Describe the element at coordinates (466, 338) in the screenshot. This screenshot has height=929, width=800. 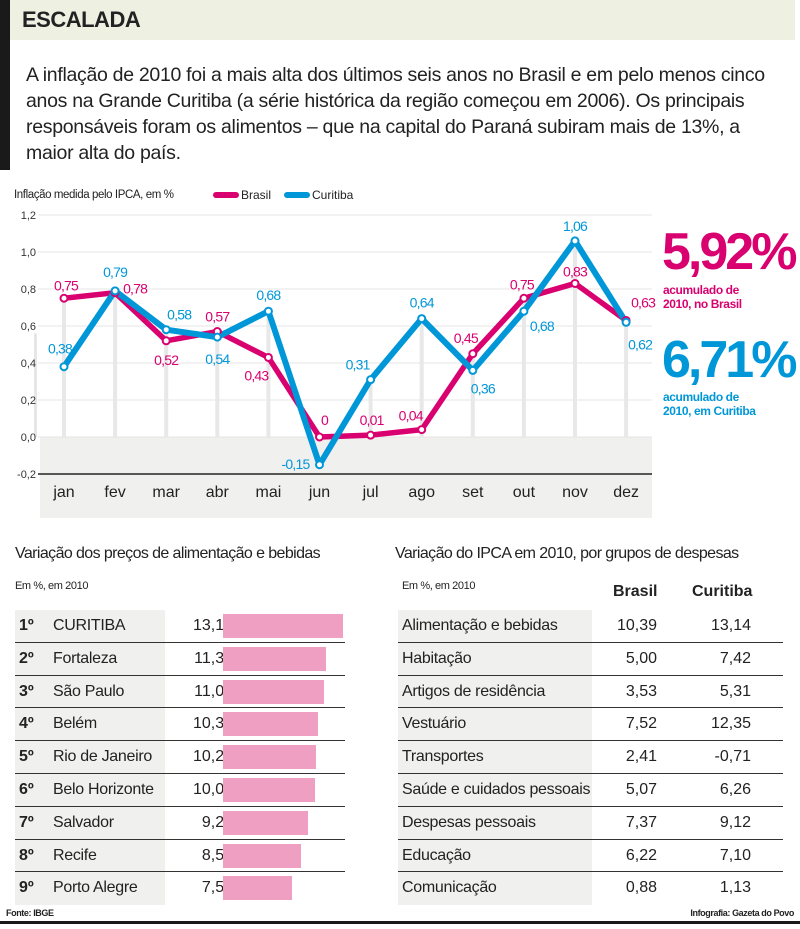
I see `data-label: 0,45` at that location.